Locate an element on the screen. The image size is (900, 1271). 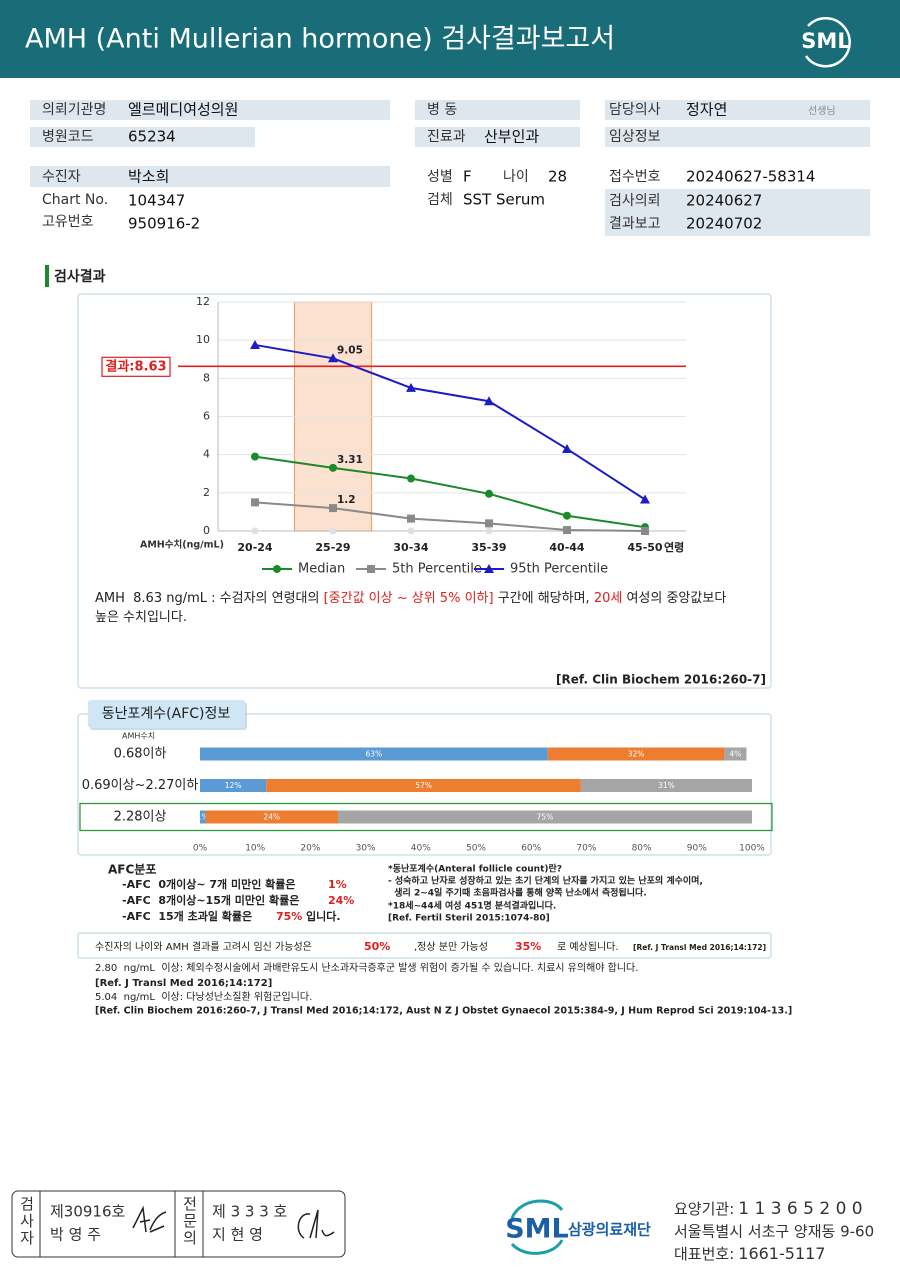
info-label: Chart No. is located at coordinates (75, 200).